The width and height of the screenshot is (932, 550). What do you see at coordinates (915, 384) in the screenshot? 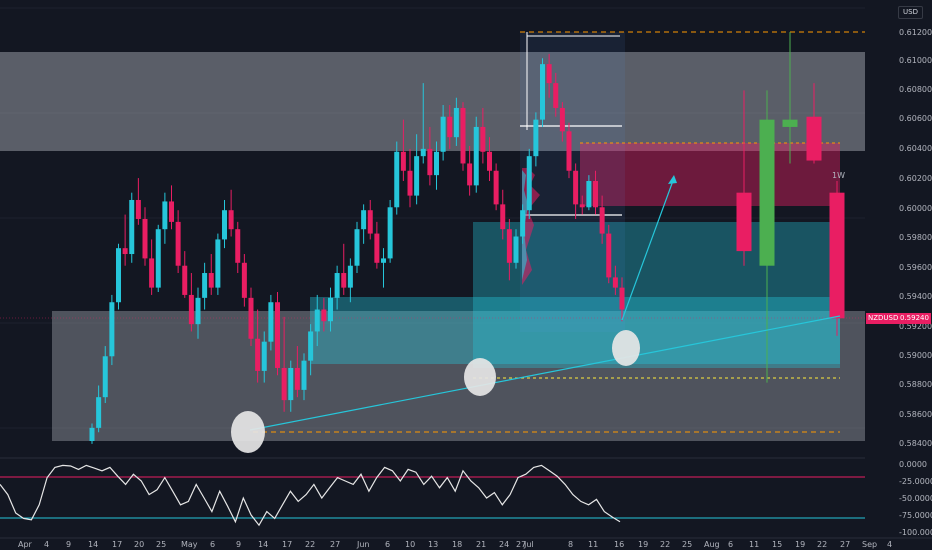
I see `y-tick: 0.58800` at bounding box center [915, 384].